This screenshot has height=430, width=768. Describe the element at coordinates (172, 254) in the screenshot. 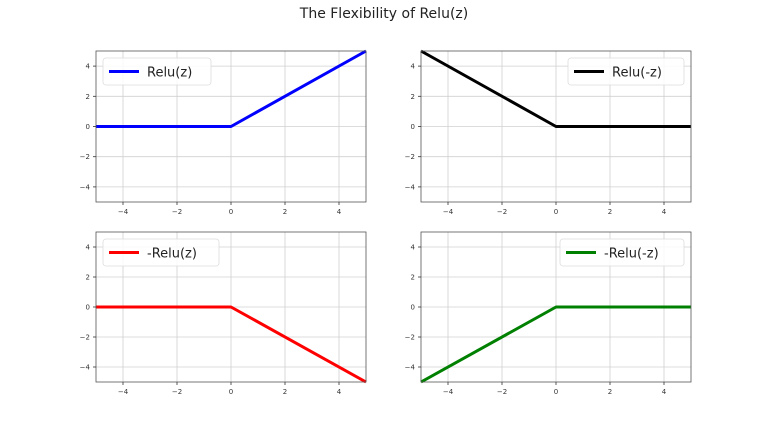

I see `legend-label: -Relu(z)` at that location.